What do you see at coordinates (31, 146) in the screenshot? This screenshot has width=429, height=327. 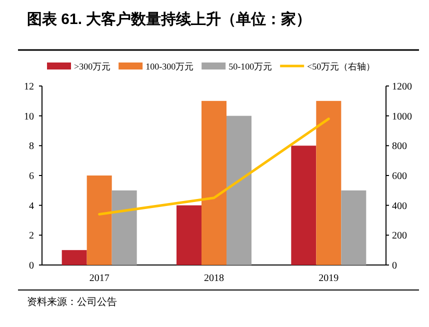 I see `y-tick-label: 8` at bounding box center [31, 146].